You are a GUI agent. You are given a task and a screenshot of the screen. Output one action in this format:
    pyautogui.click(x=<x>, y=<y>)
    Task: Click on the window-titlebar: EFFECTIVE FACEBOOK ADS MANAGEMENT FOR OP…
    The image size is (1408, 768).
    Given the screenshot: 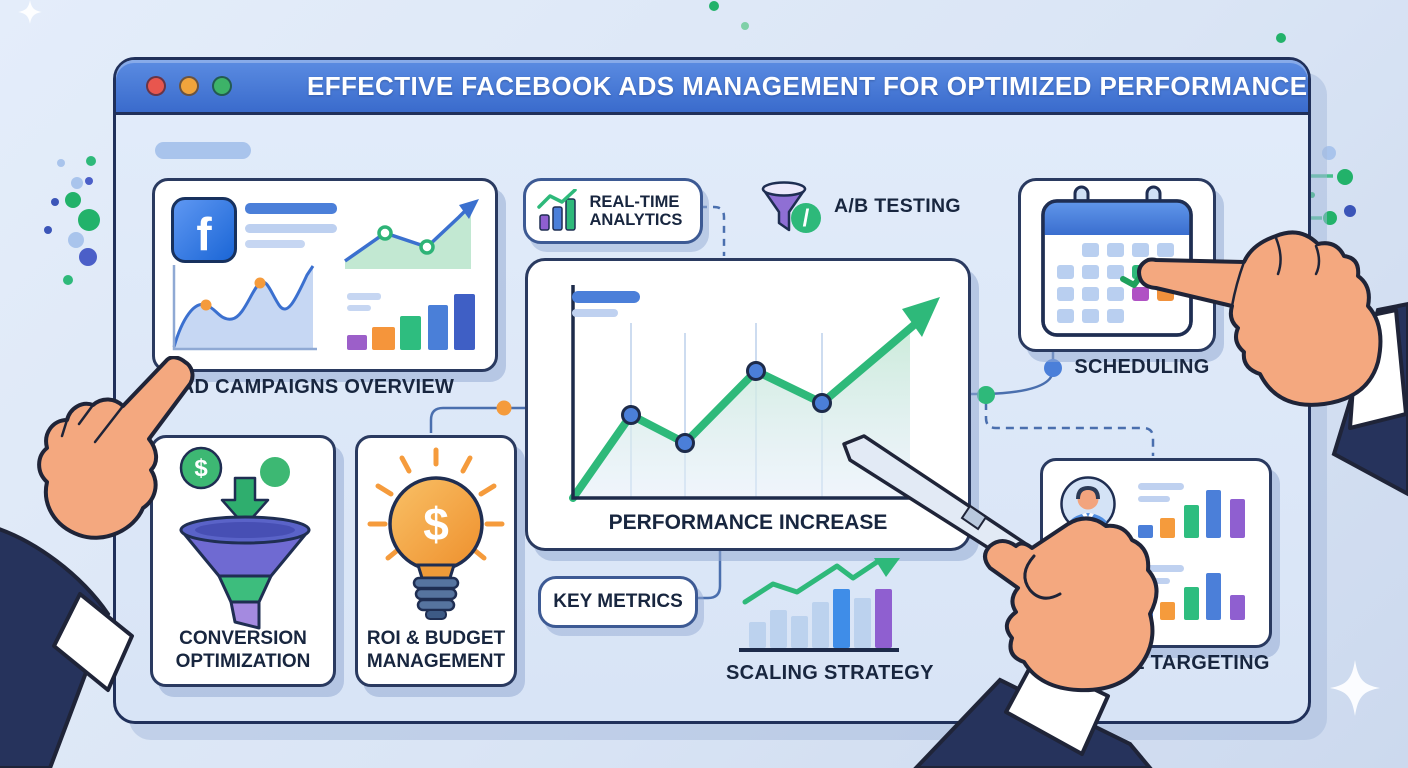 What is the action you would take?
    pyautogui.click(x=712, y=87)
    